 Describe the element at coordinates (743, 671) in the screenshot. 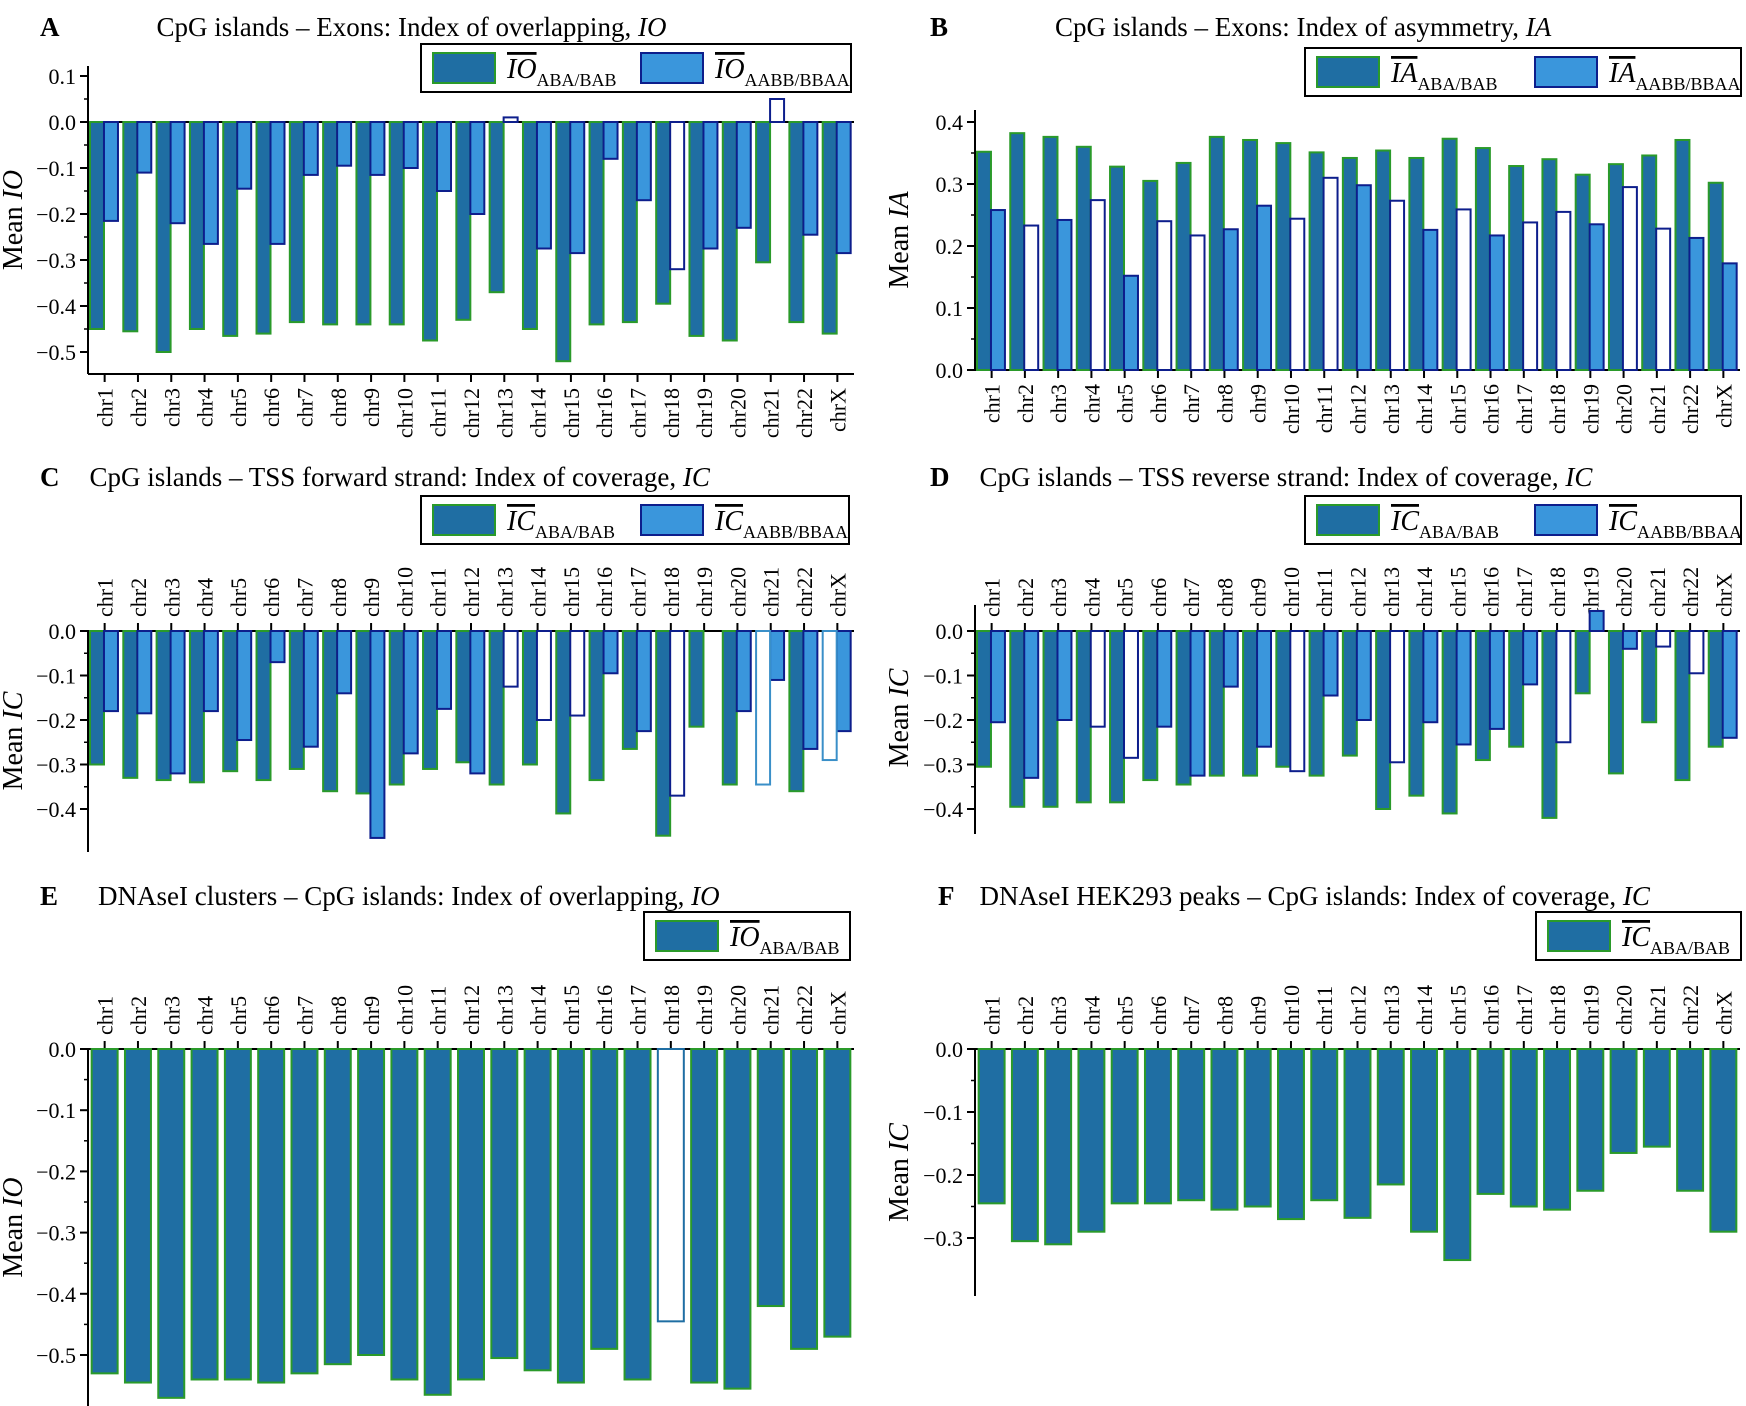

I see `bar-c-aabb-bbaa-chr20` at that location.